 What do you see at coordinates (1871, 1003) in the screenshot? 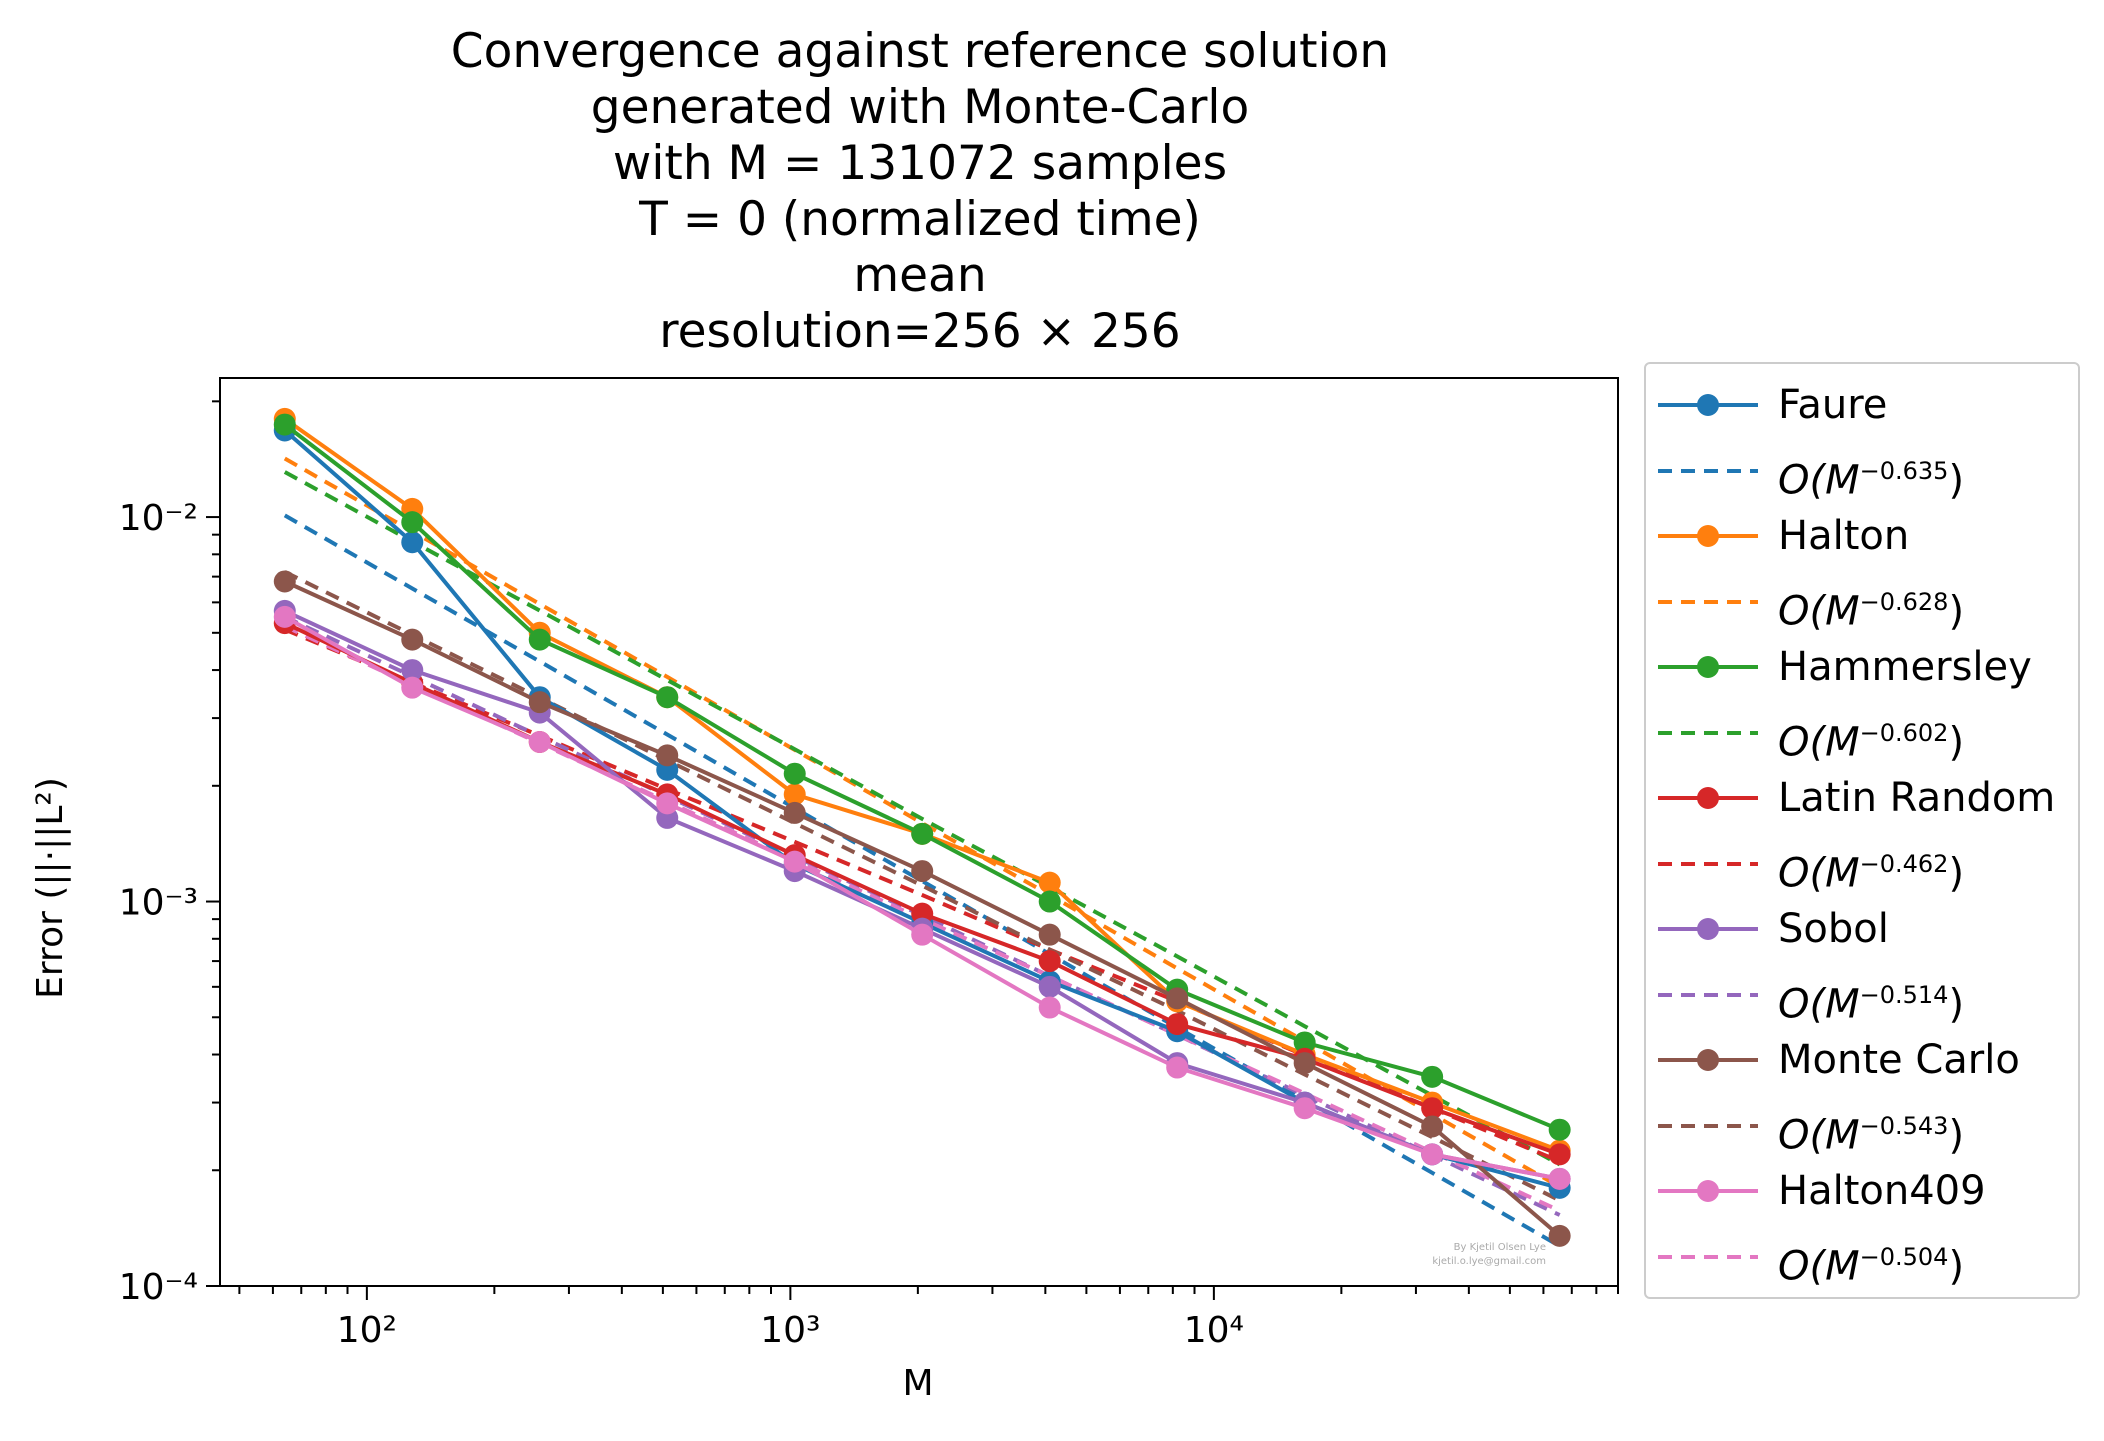
I see `legend-label: O(M−0.514)` at bounding box center [1871, 1003].